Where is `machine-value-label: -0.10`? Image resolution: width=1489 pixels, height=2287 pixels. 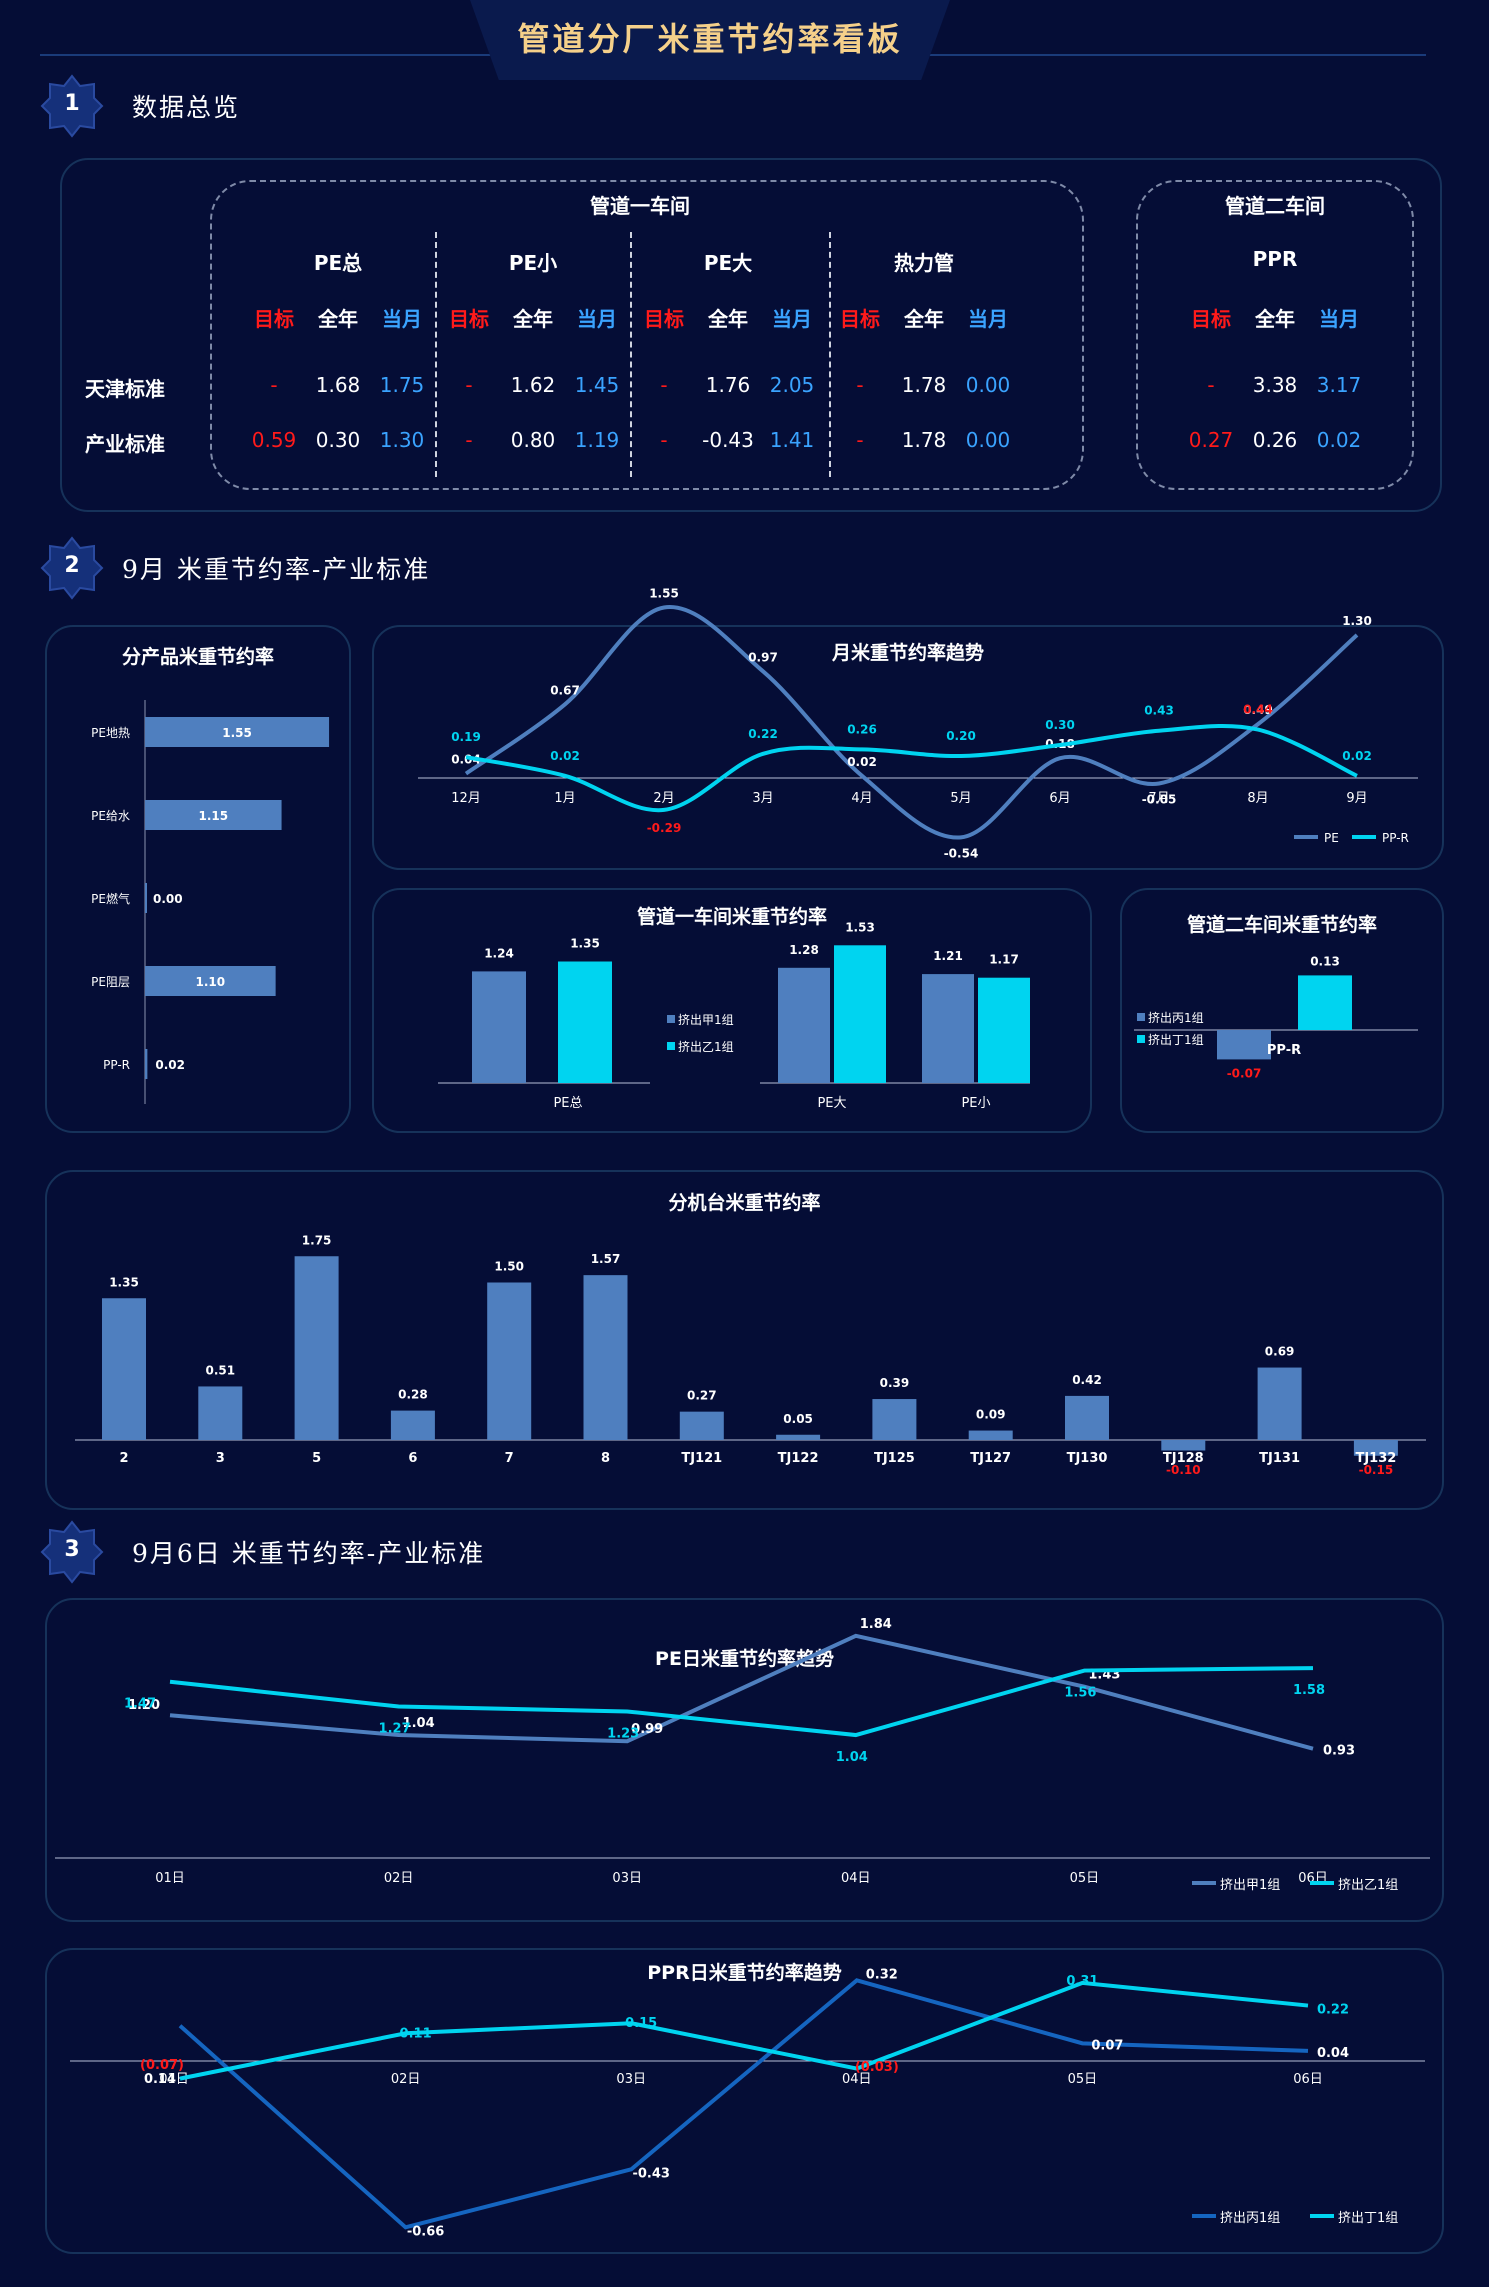
machine-value-label: -0.10 is located at coordinates (1183, 1470).